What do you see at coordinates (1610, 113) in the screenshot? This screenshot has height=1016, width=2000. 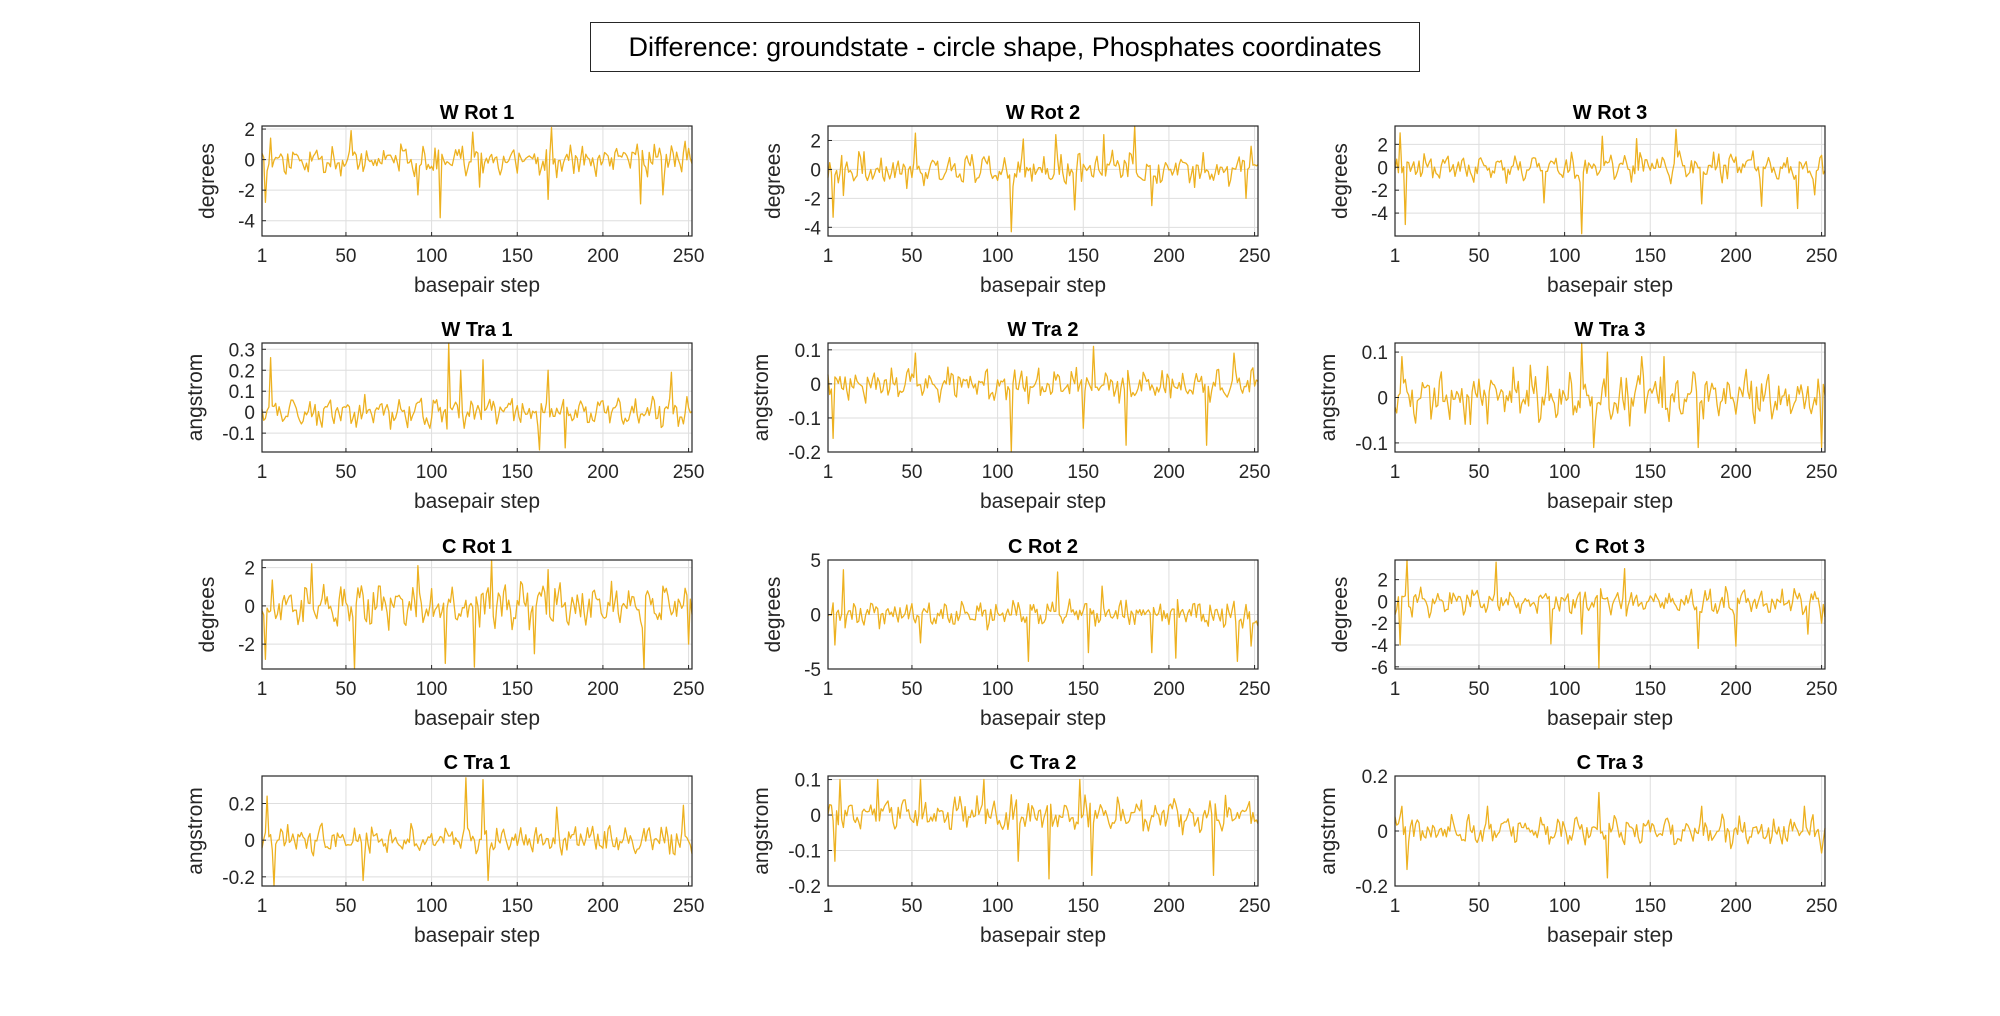 I see `subplot-title: W Rot 3` at bounding box center [1610, 113].